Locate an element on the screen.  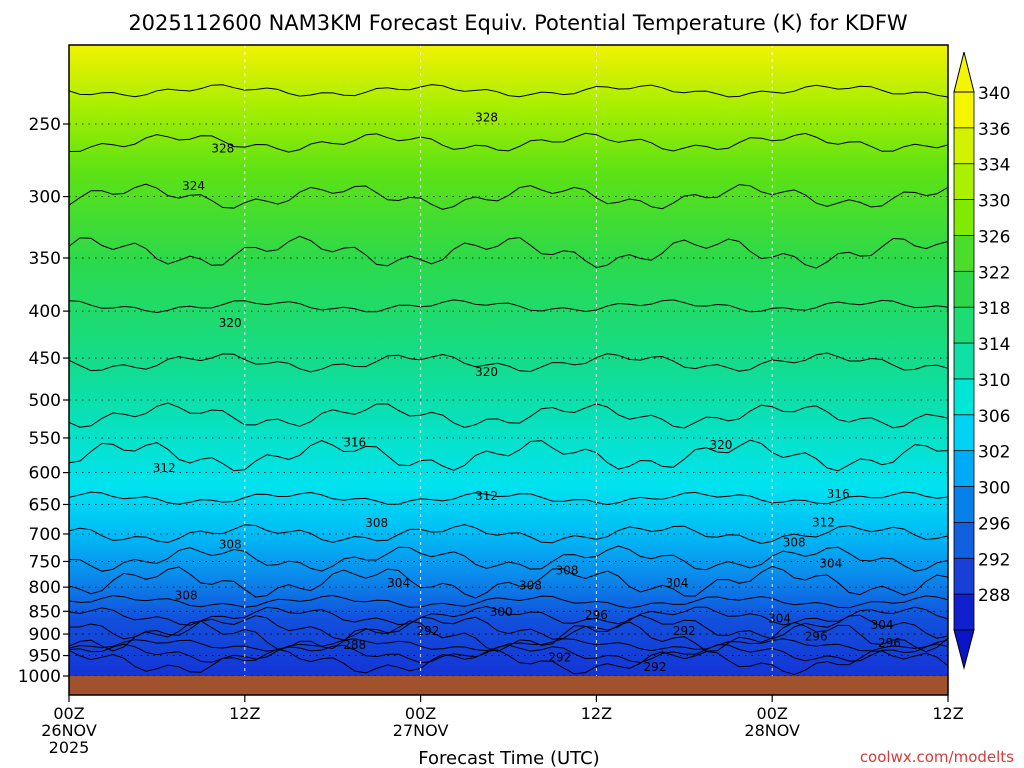
contour-label: 324 is located at coordinates (193, 186).